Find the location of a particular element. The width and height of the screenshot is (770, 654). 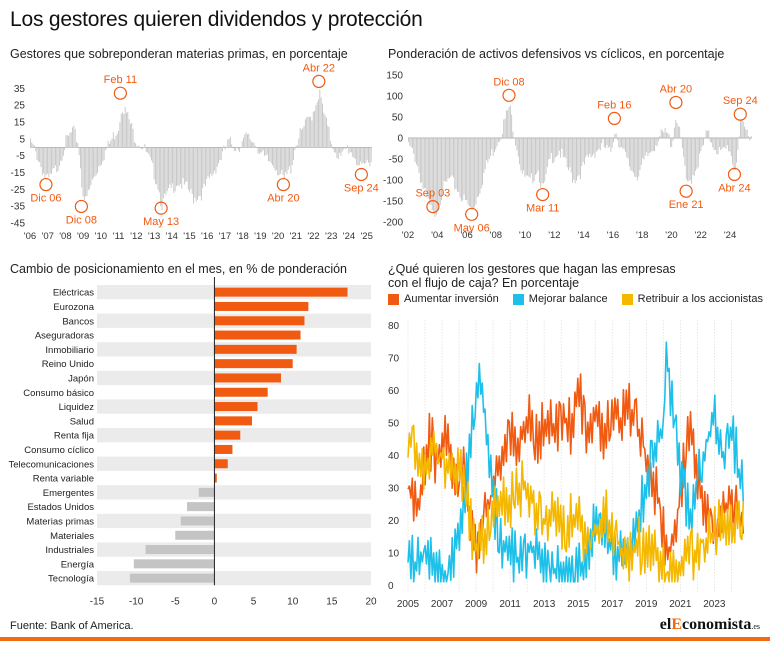

positioning-category-label: Emergentes is located at coordinates (68, 493).